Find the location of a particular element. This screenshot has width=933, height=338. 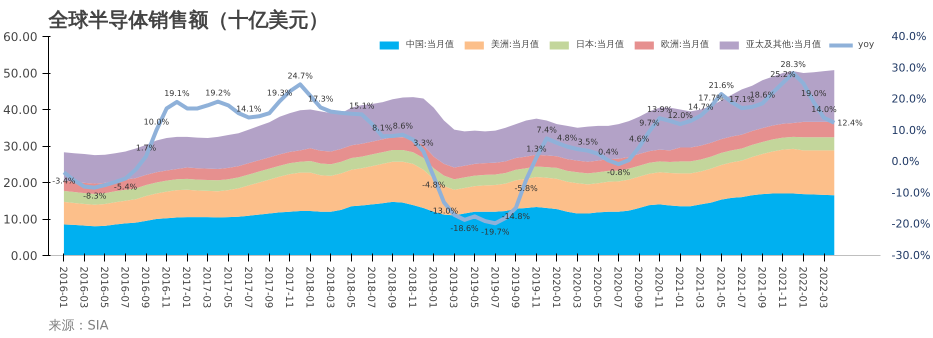

x-tick-label: 2016-11 is located at coordinates (165, 287).